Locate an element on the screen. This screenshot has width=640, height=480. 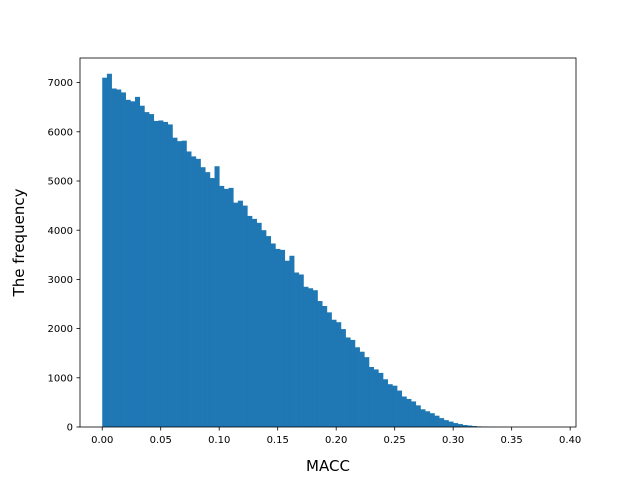
x-tick-label: 0.15 is located at coordinates (278, 440).